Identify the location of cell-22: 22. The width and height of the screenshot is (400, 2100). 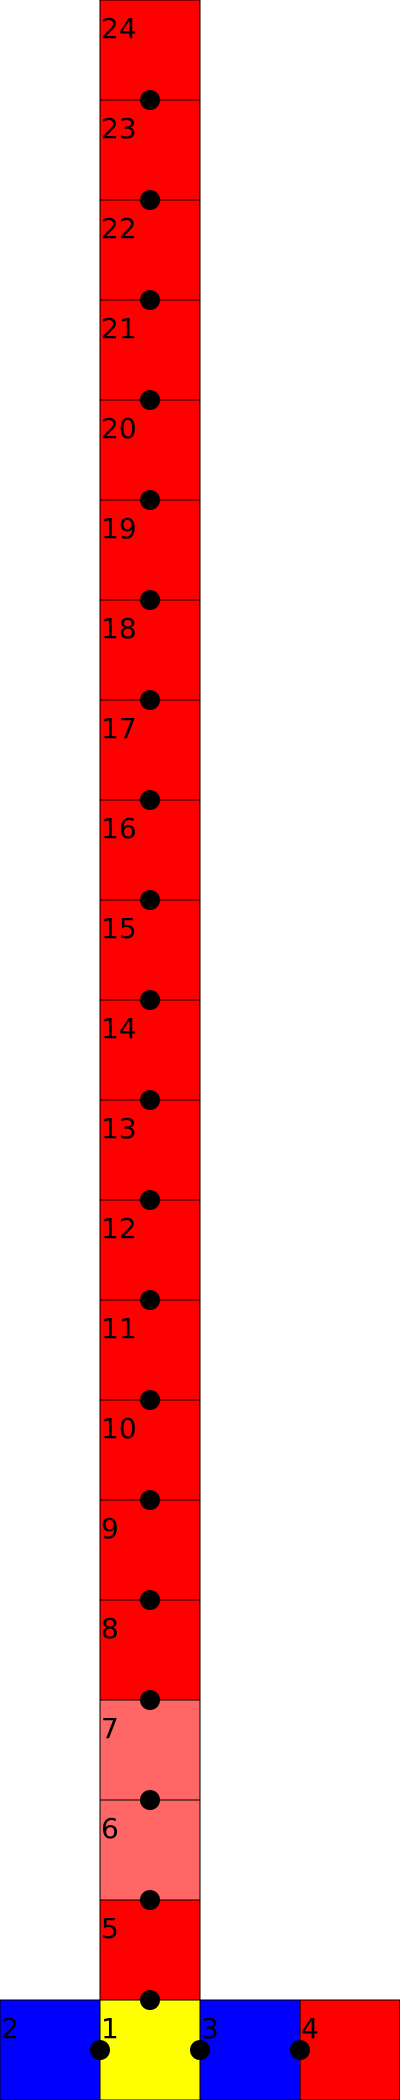
(150, 250).